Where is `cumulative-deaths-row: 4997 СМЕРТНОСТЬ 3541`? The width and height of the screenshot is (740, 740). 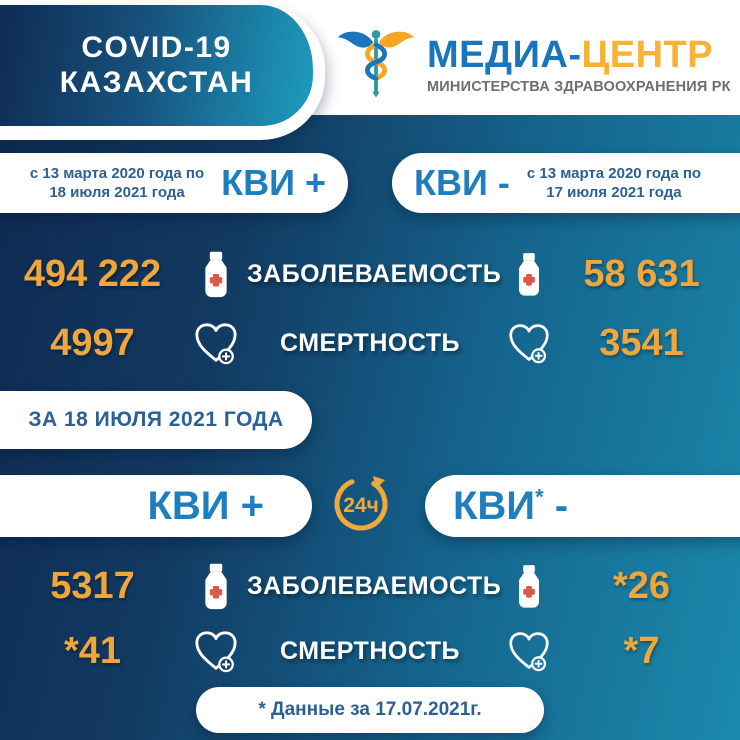 cumulative-deaths-row: 4997 СМЕРТНОСТЬ 3541 is located at coordinates (370, 343).